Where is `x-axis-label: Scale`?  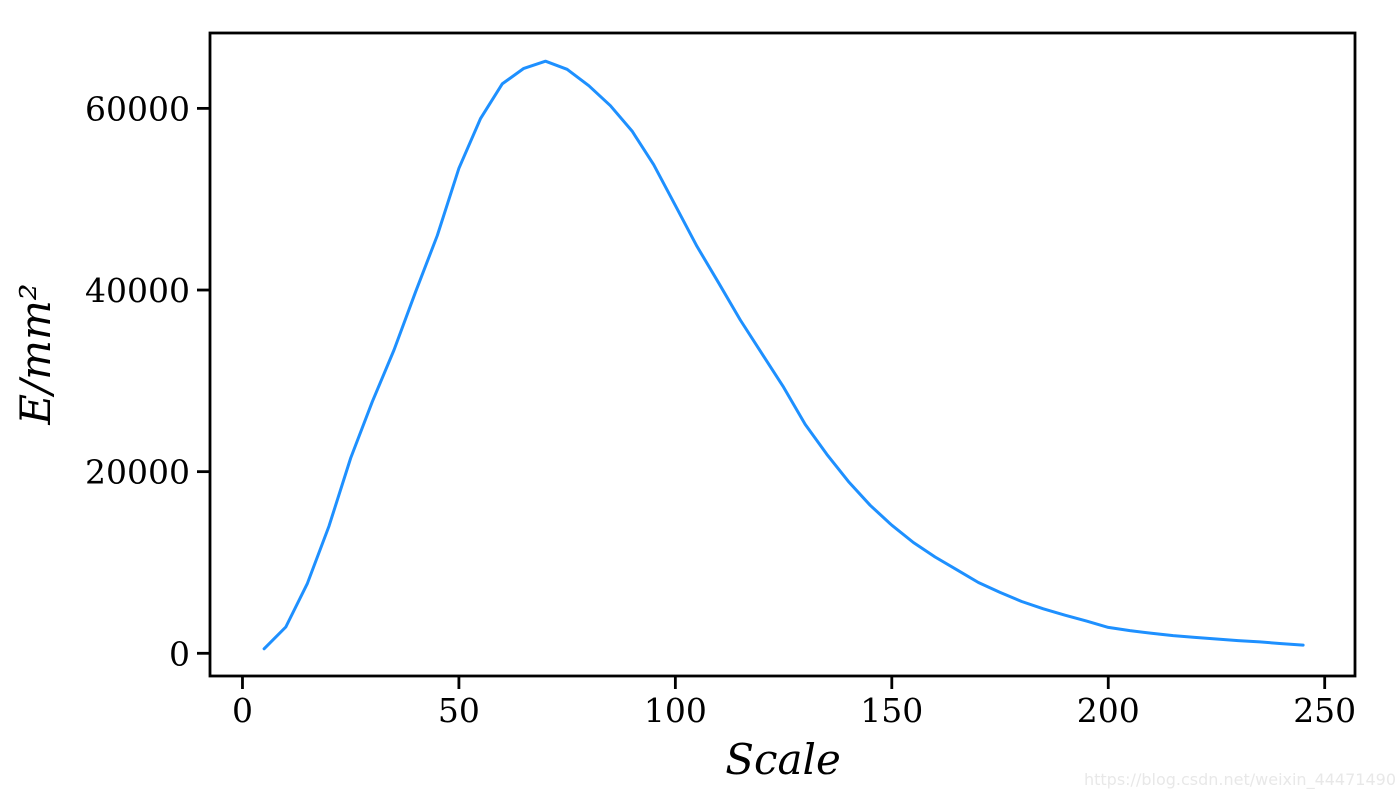
x-axis-label: Scale is located at coordinates (783, 759).